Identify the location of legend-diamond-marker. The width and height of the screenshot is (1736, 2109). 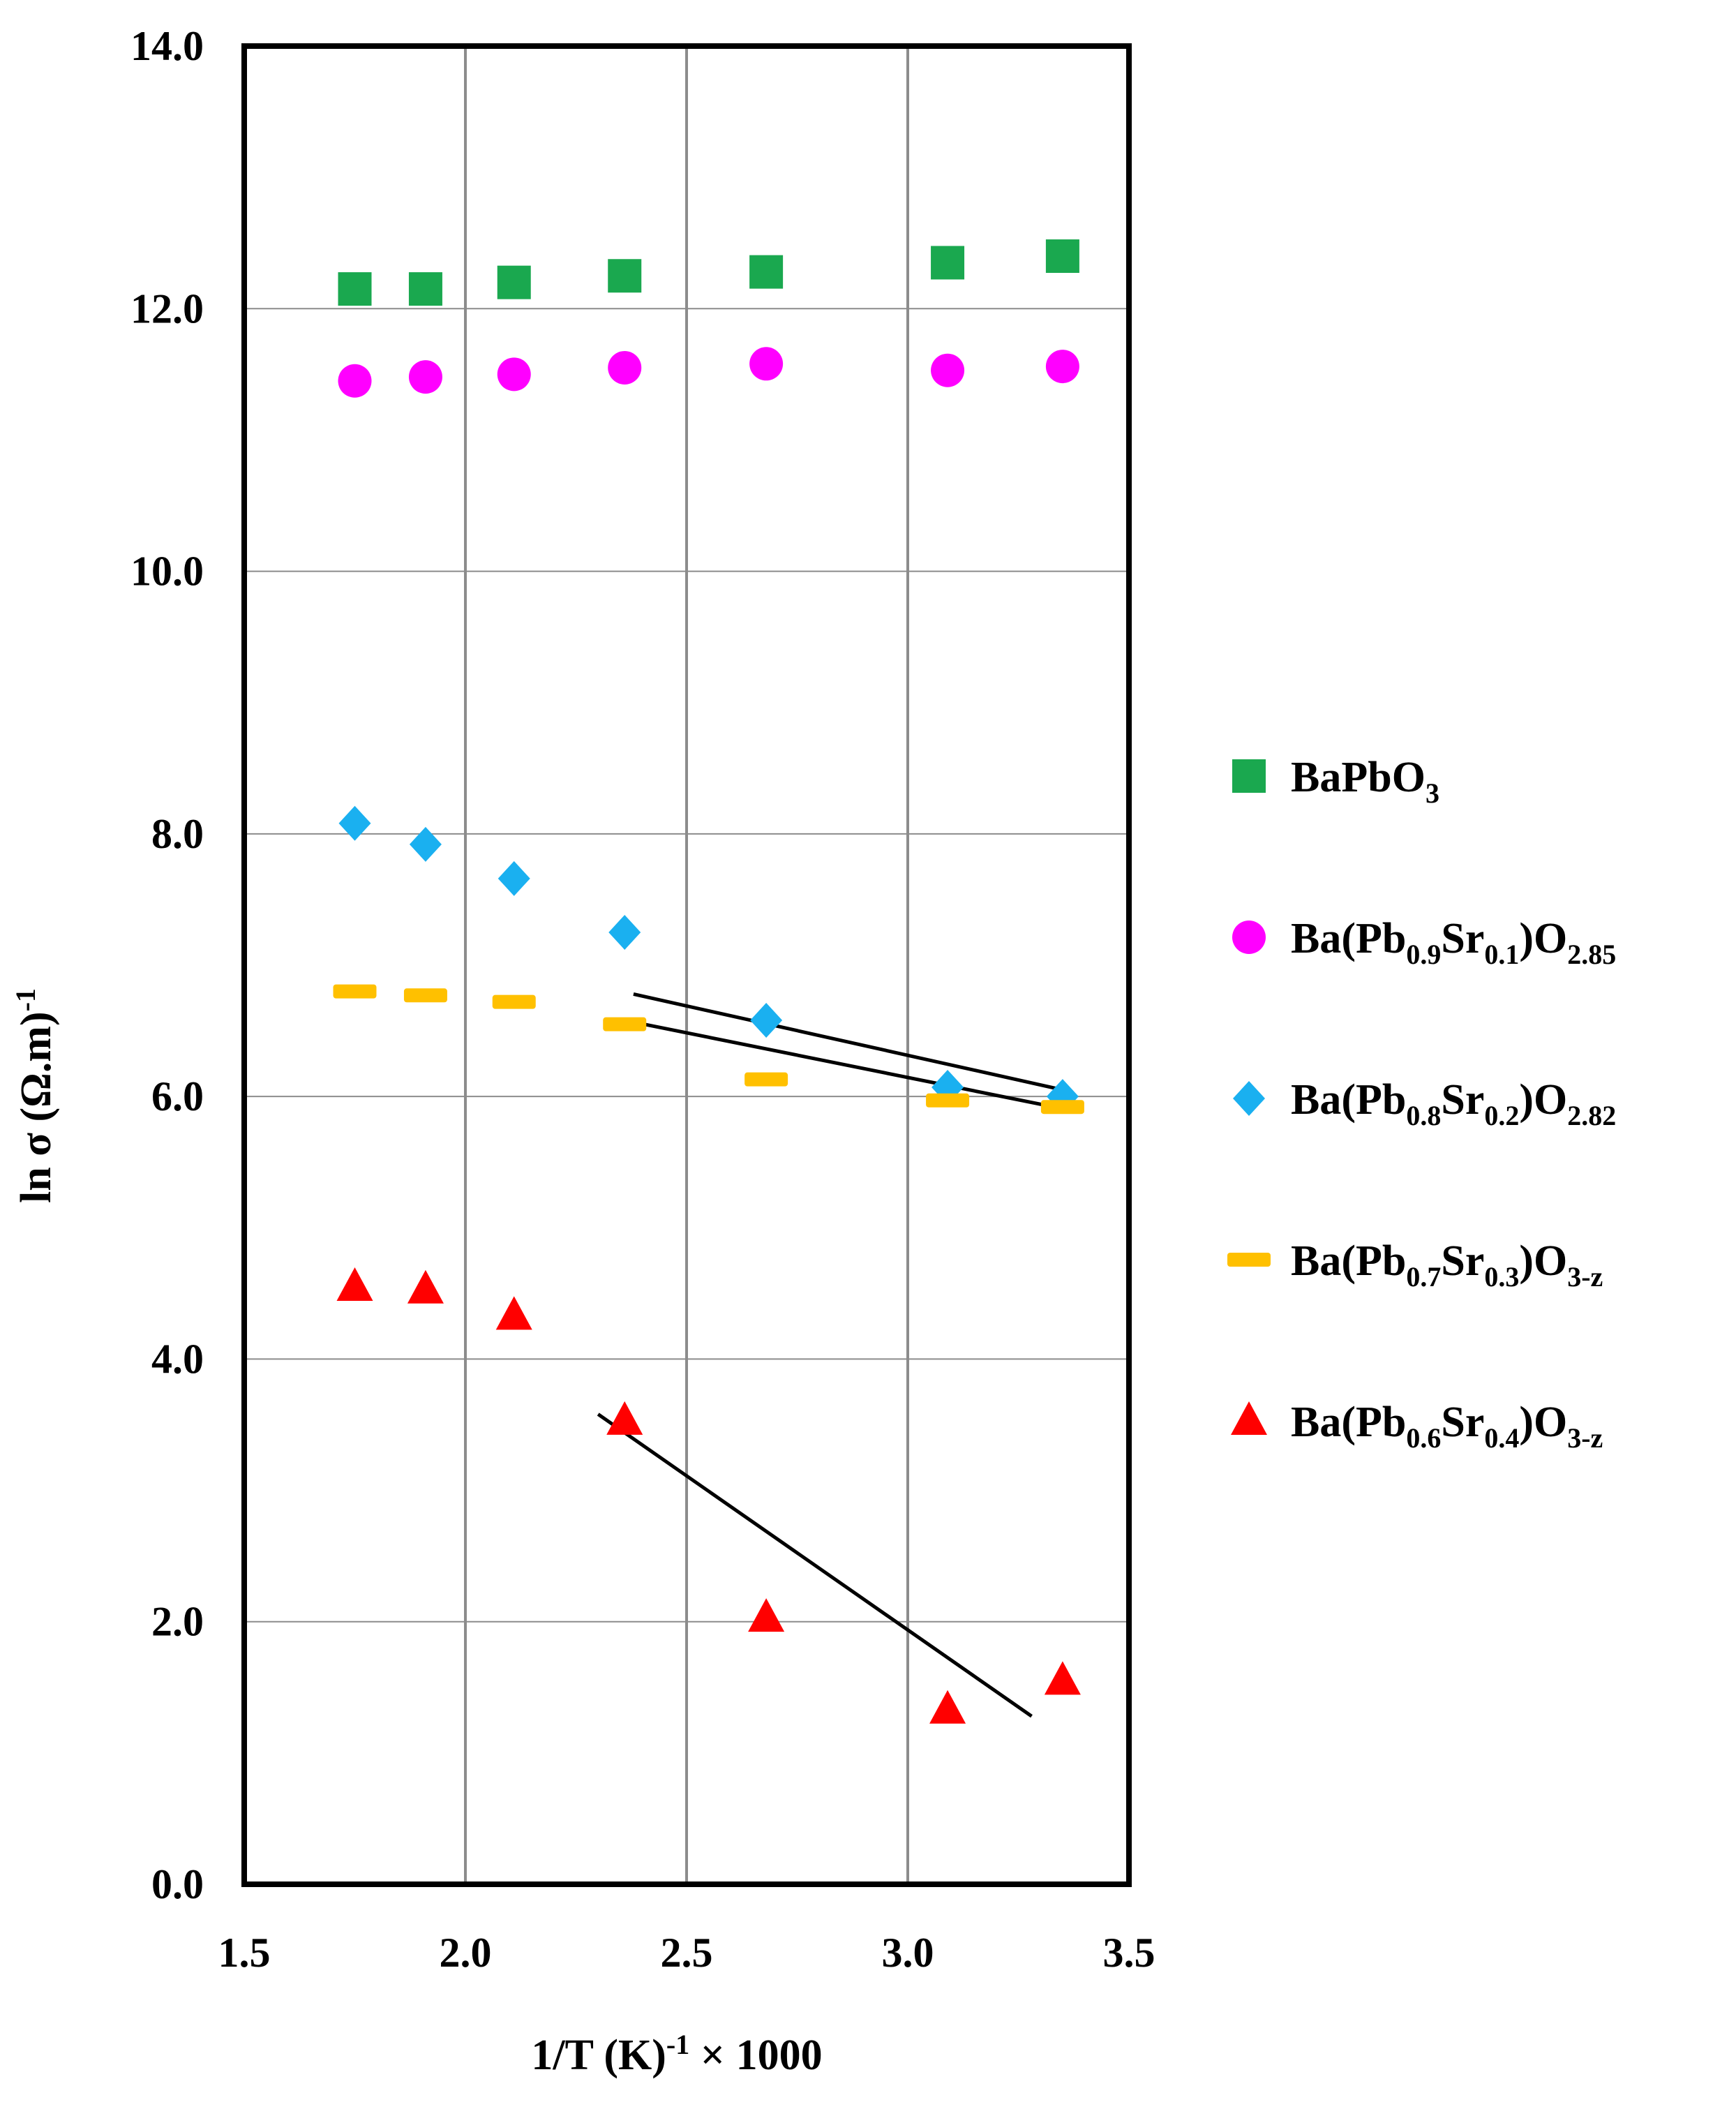
(1249, 1098).